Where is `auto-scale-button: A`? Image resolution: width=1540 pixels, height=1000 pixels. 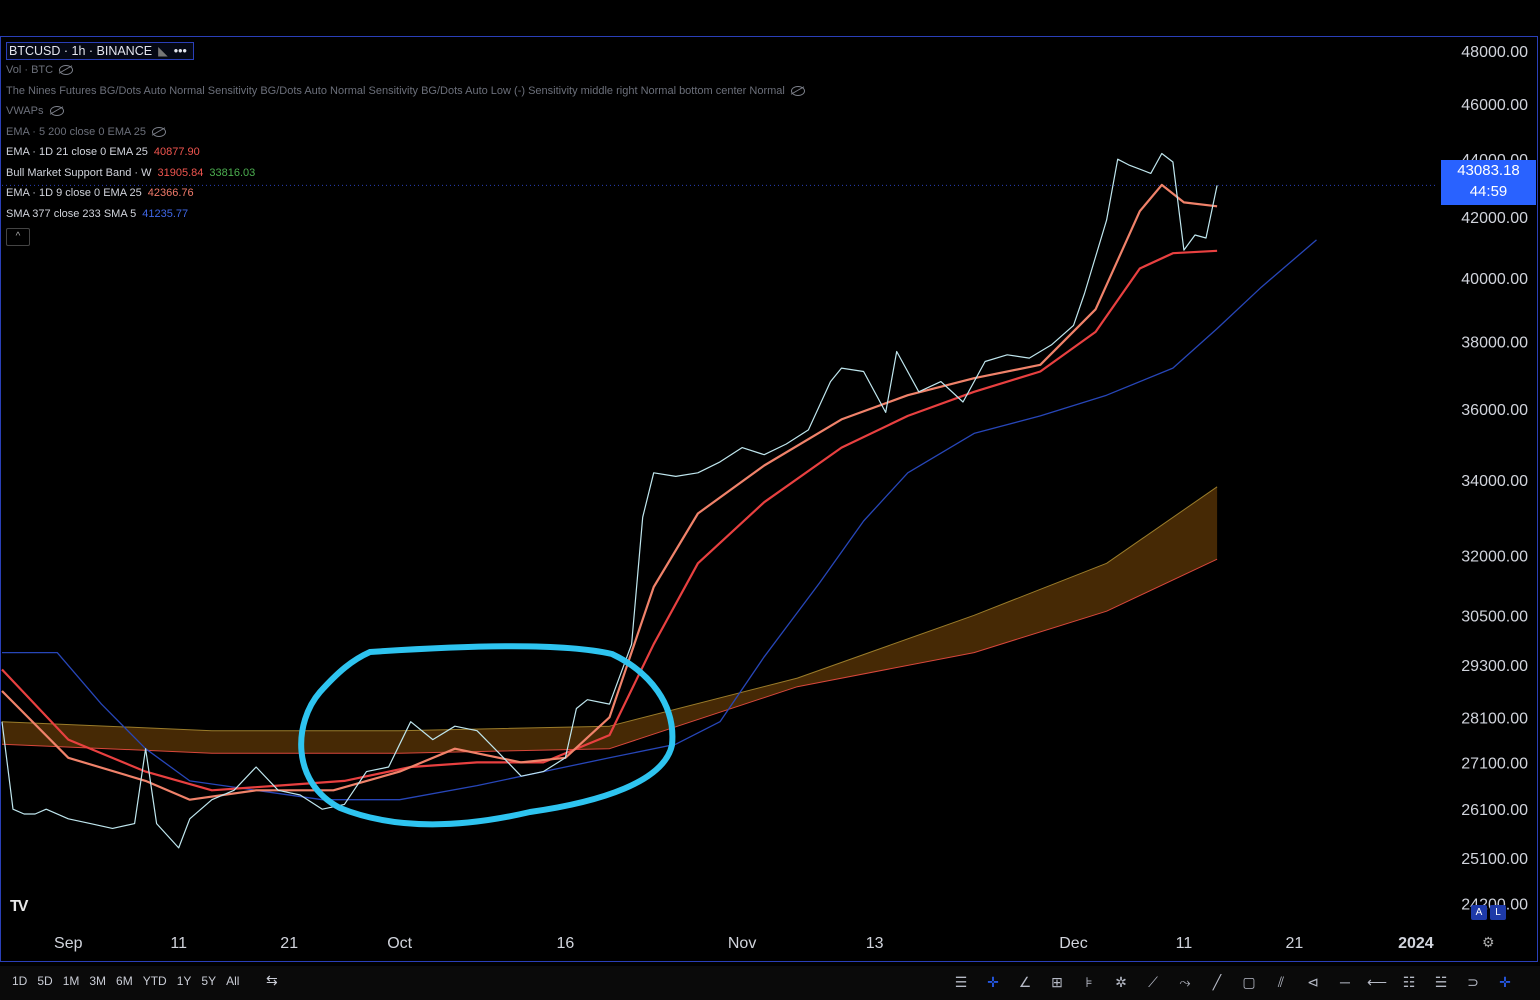 auto-scale-button: A is located at coordinates (1479, 912).